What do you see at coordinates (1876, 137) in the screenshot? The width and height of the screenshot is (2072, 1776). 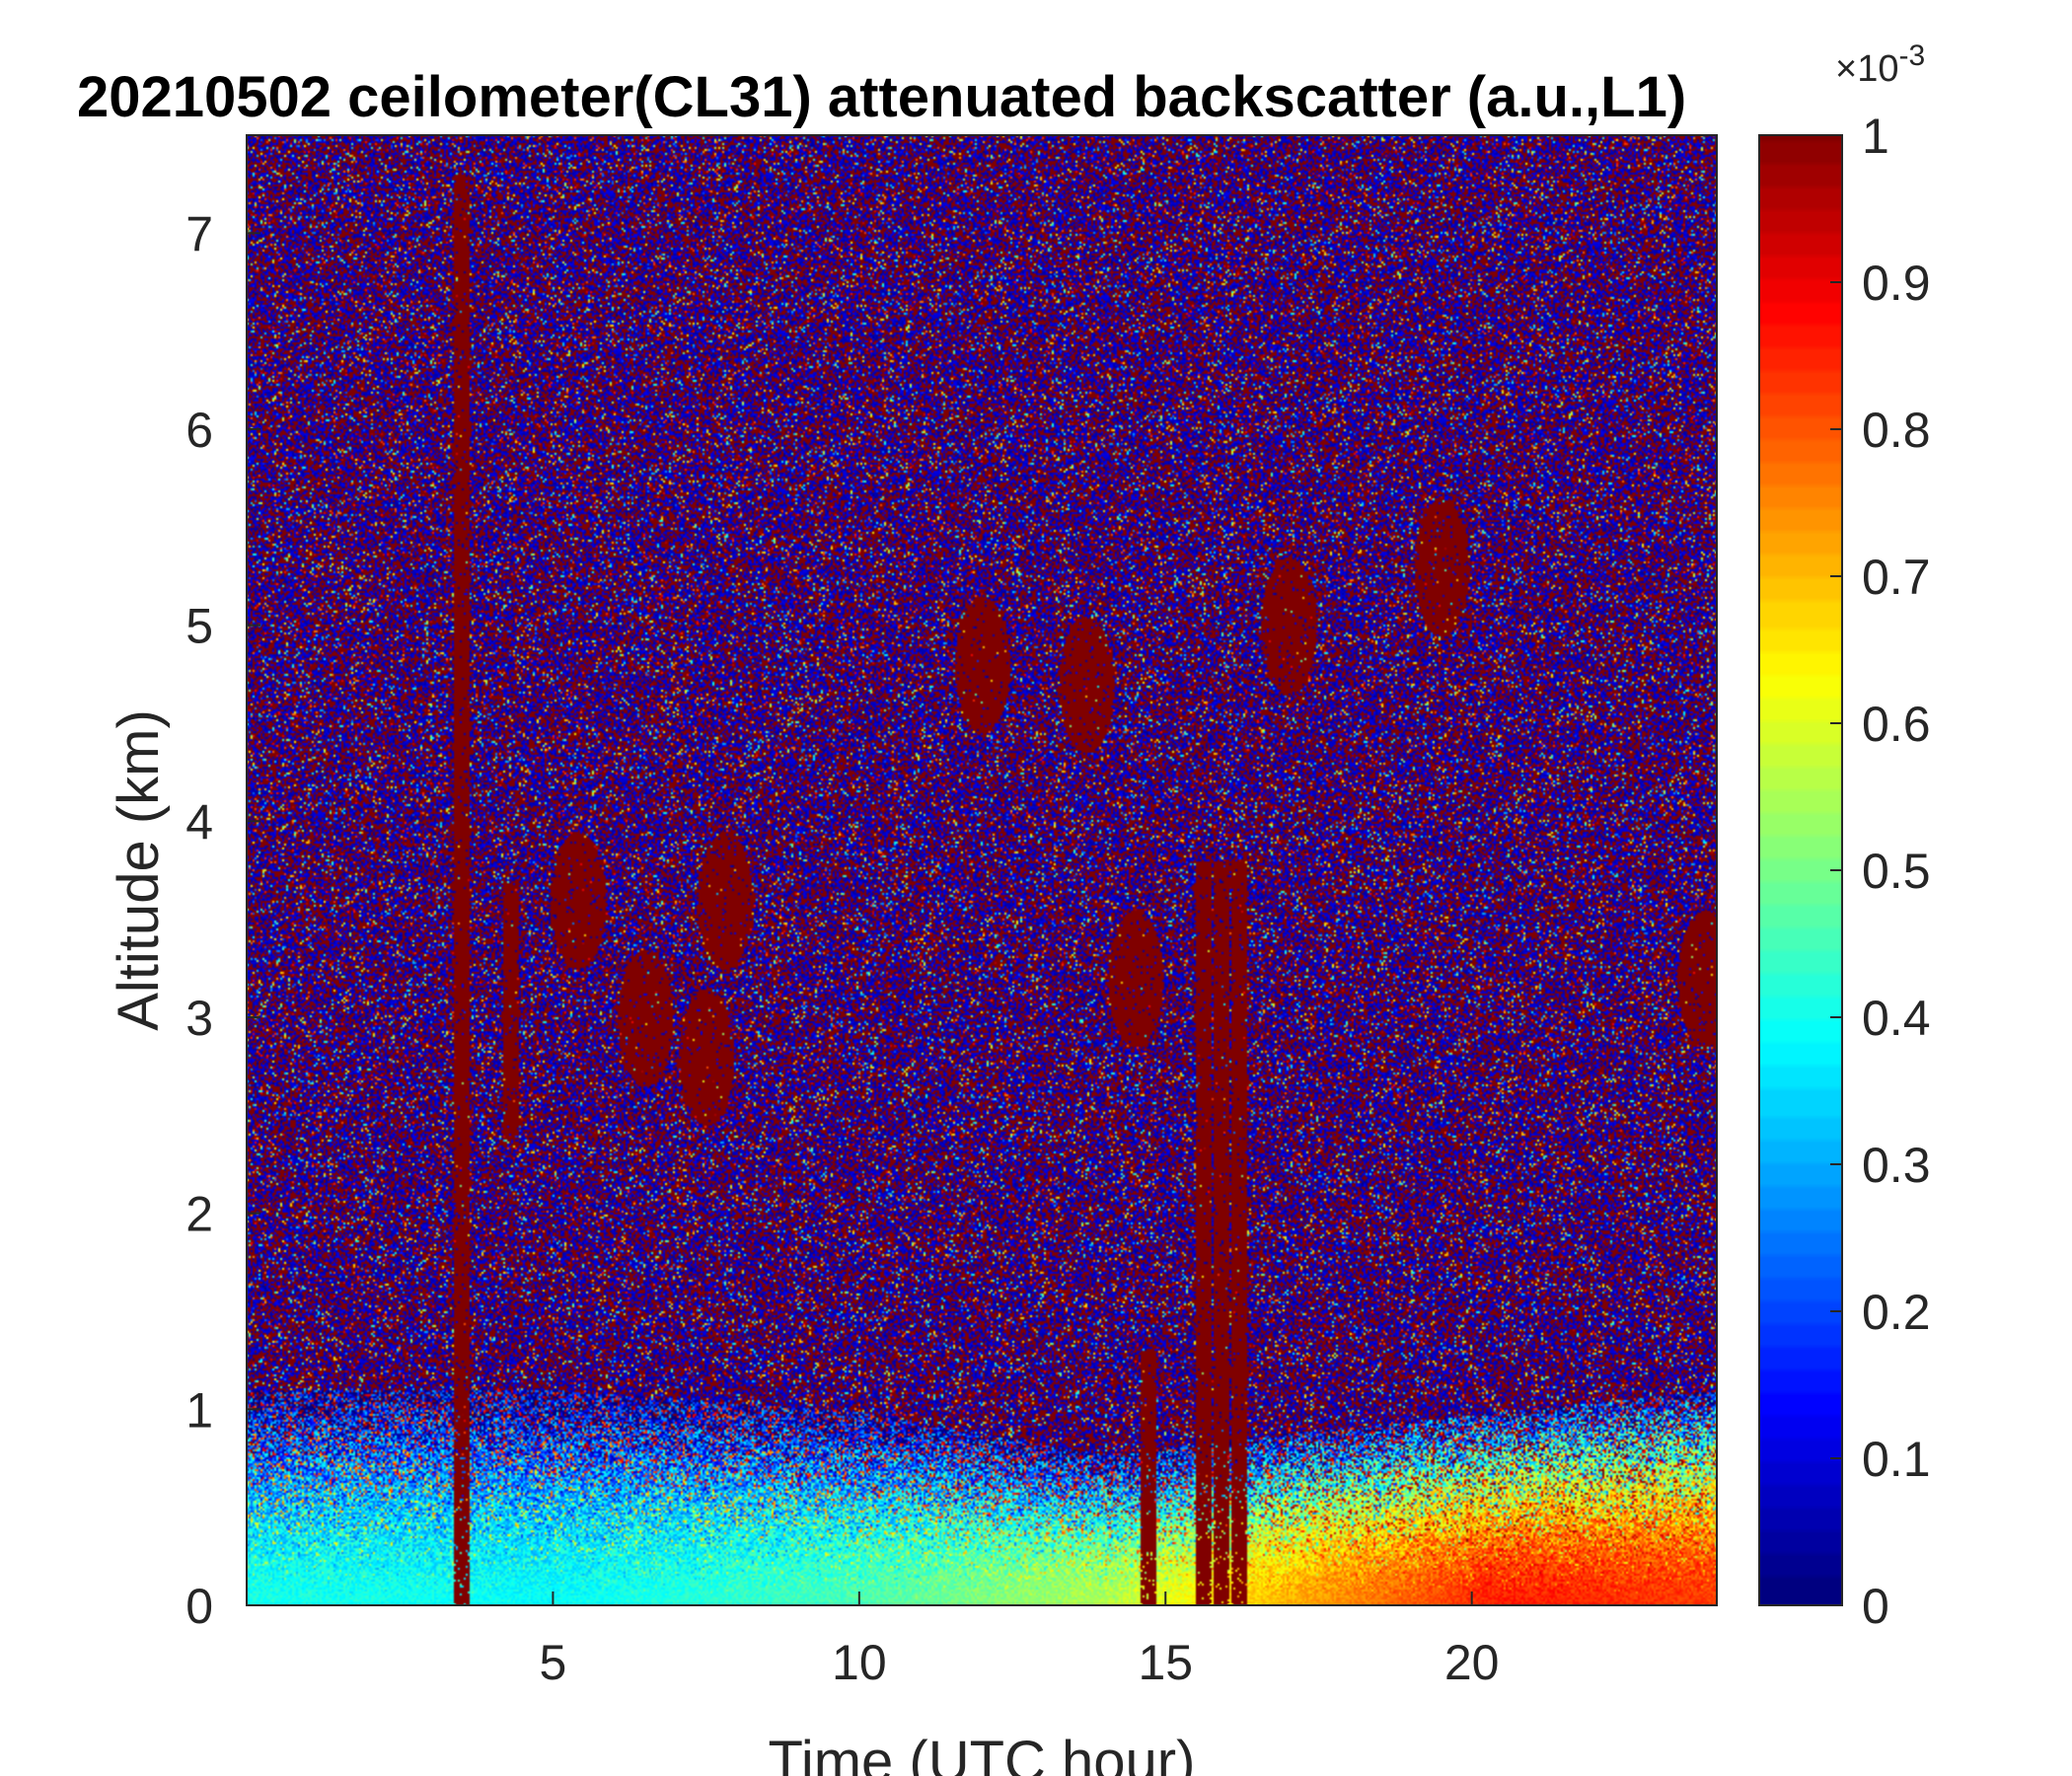 I see `colorbar-tick-label: 1` at bounding box center [1876, 137].